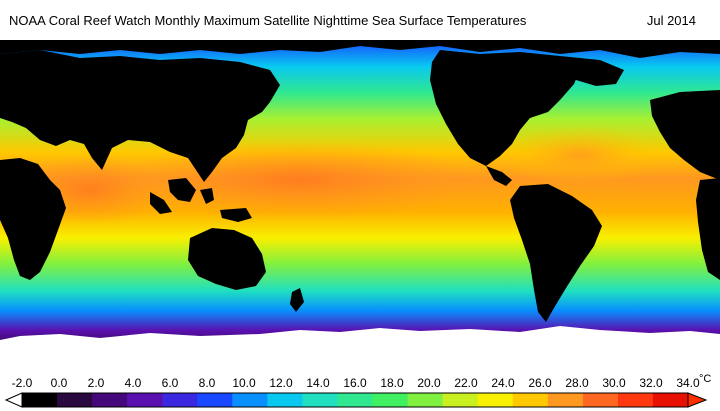  I want to click on colorbar-tick-label: 14.0, so click(318, 383).